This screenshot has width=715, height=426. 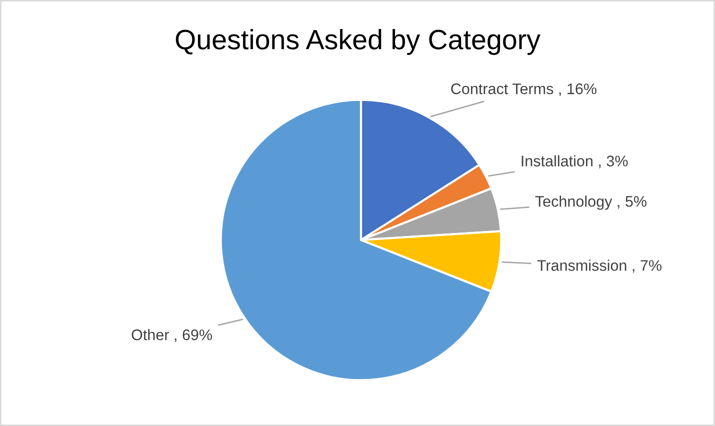 I want to click on slice-label: Transmission , 7%, so click(x=599, y=266).